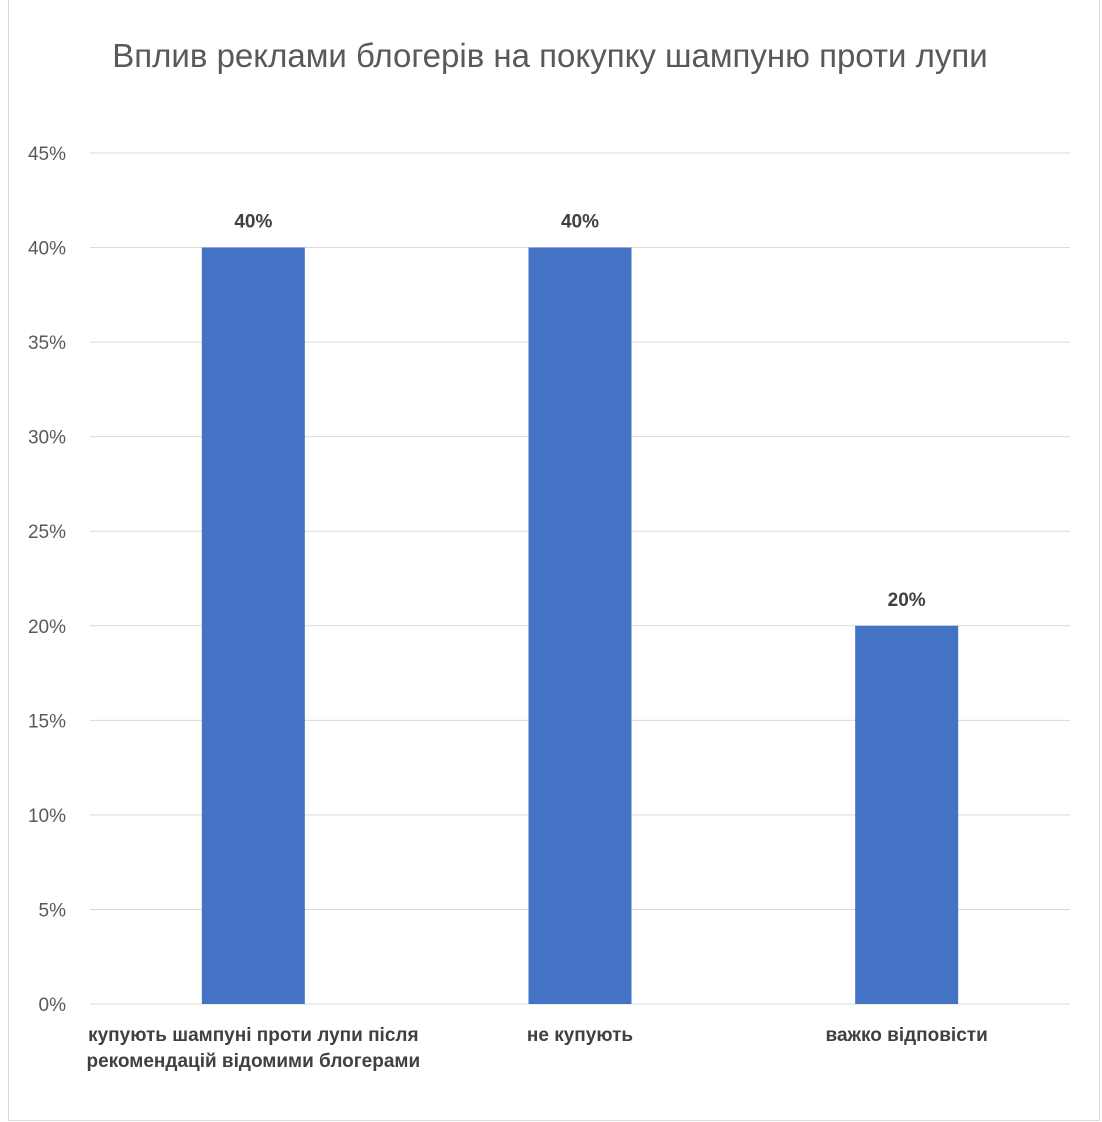 Image resolution: width=1102 pixels, height=1122 pixels. What do you see at coordinates (53, 1005) in the screenshot?
I see `y-tick-label: 0%` at bounding box center [53, 1005].